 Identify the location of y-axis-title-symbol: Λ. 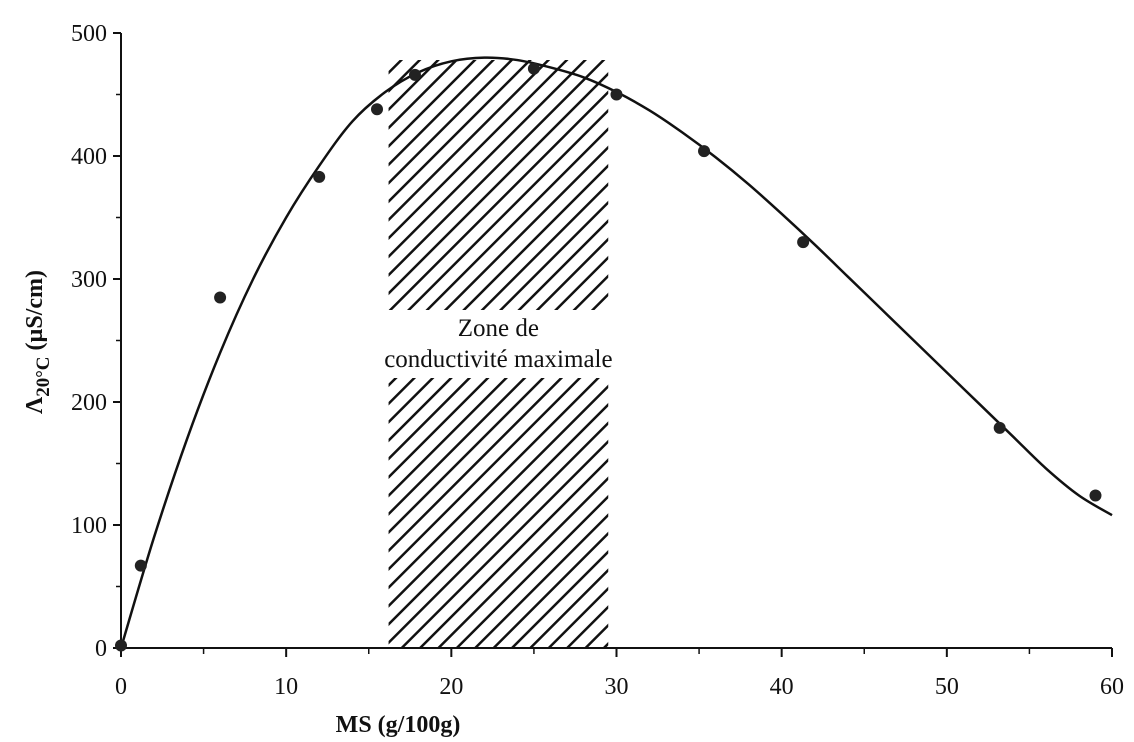
(35, 405).